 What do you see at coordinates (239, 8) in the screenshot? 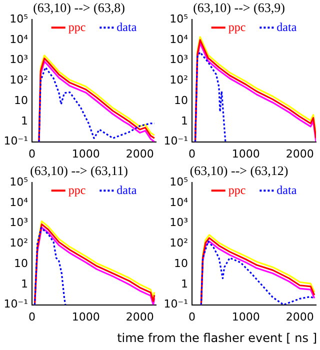
I see `chart-title: (63,10) --> (63,9)` at bounding box center [239, 8].